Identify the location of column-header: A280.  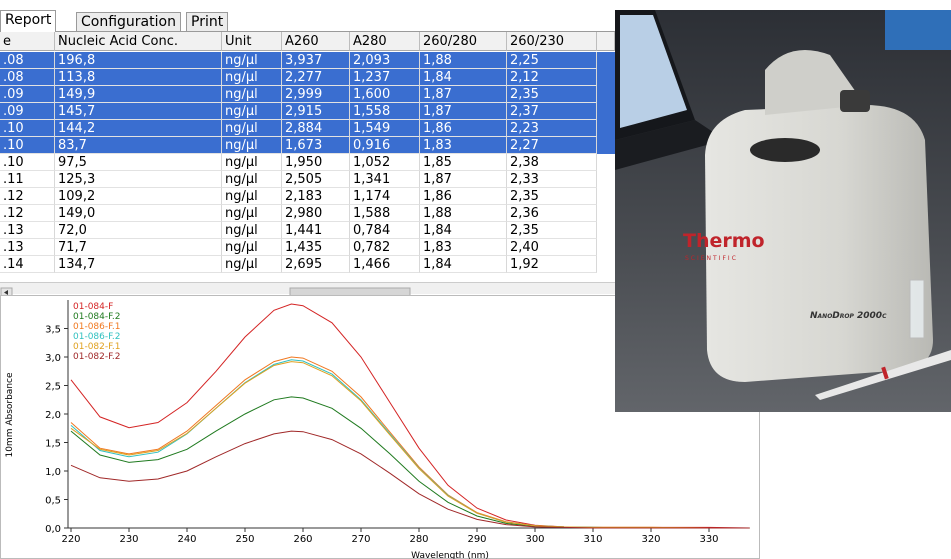
(385, 41).